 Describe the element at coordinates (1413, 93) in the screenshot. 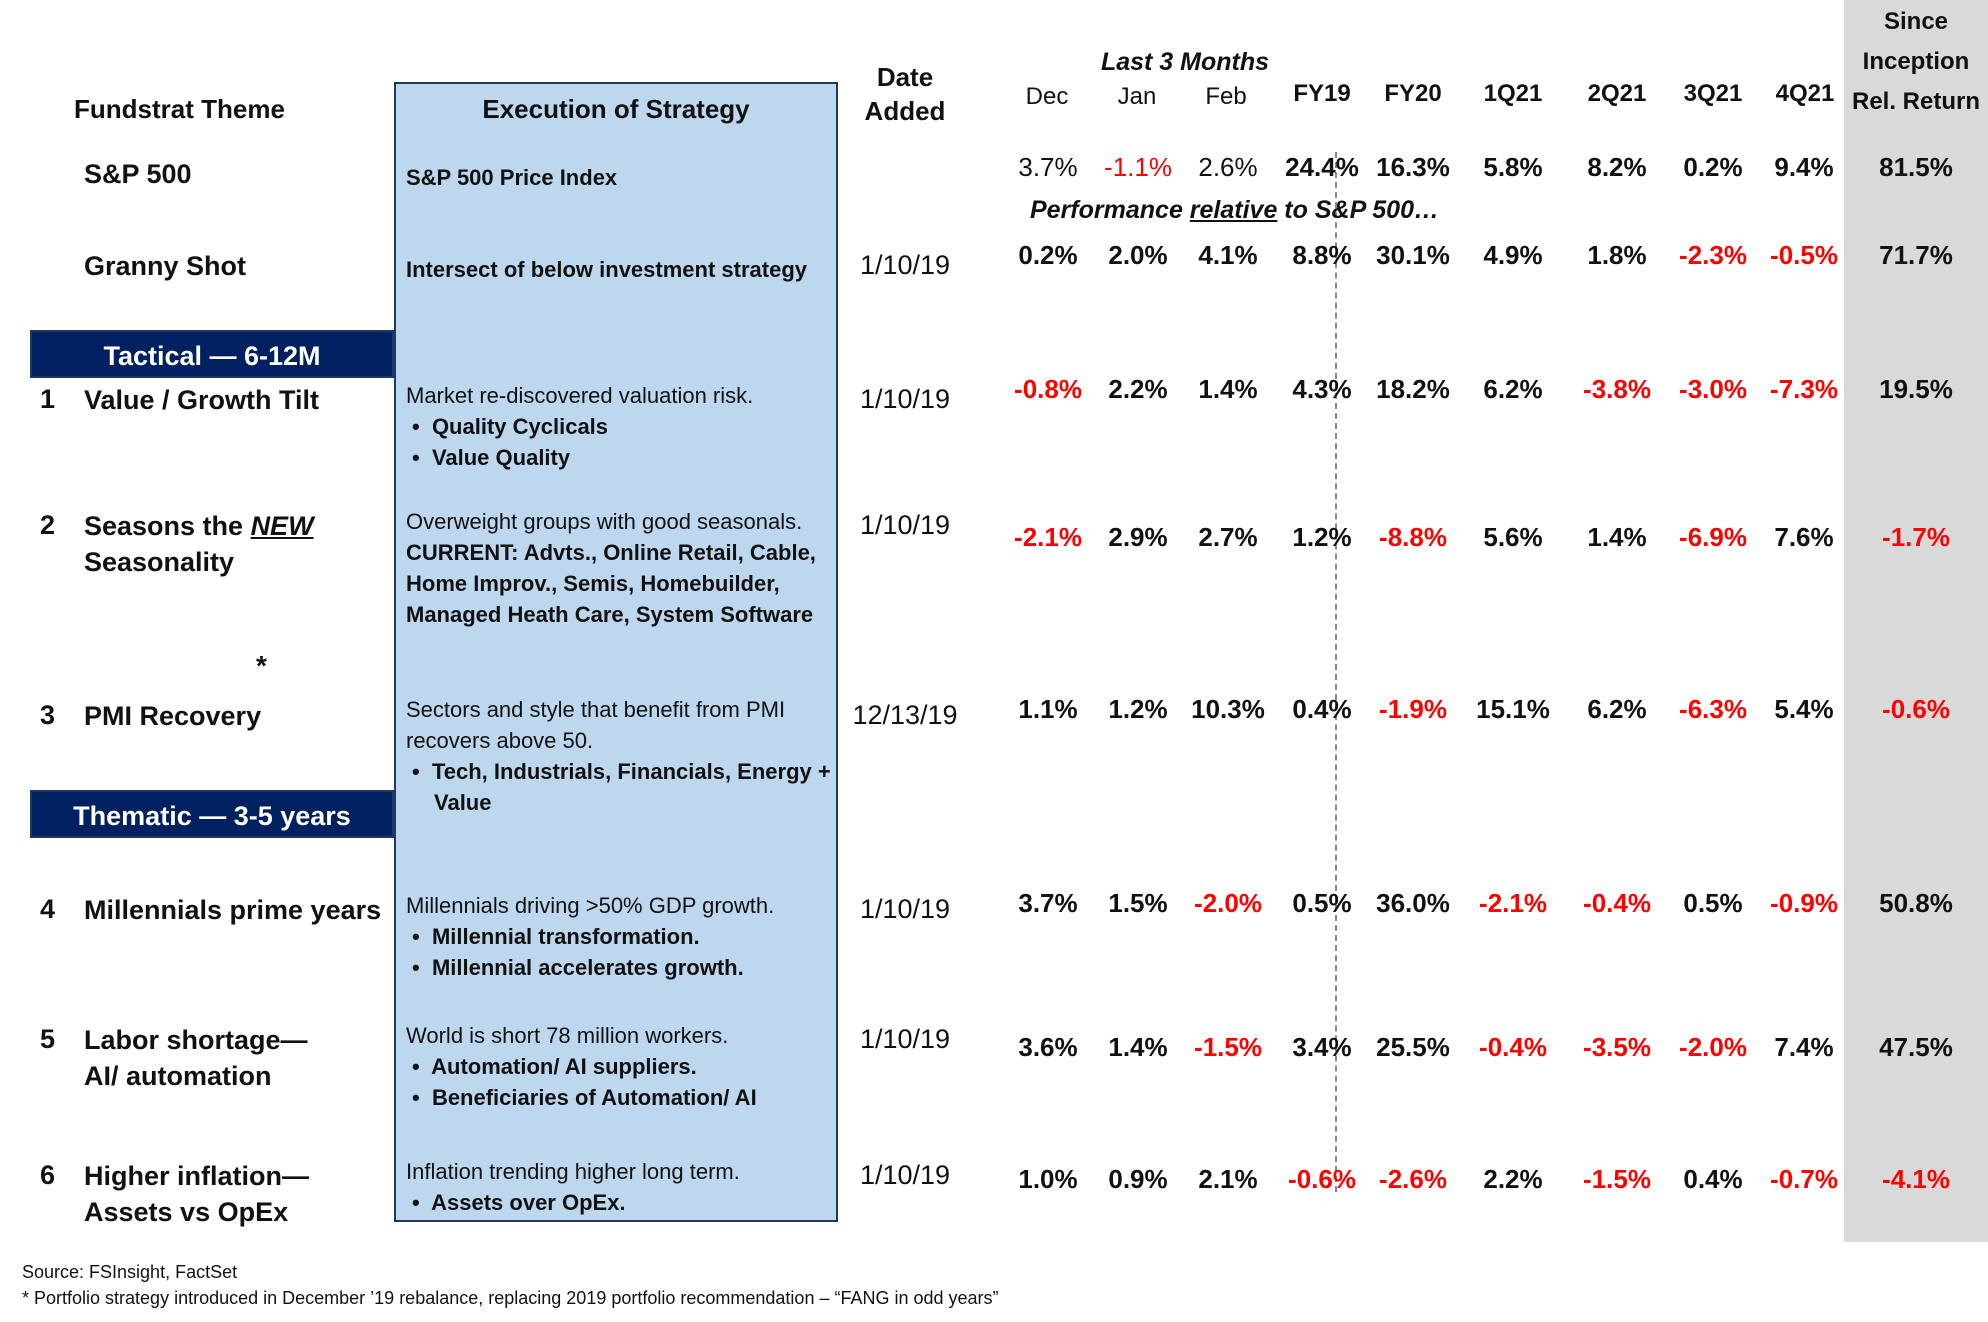

I see `col-header-fy20: FY20` at that location.